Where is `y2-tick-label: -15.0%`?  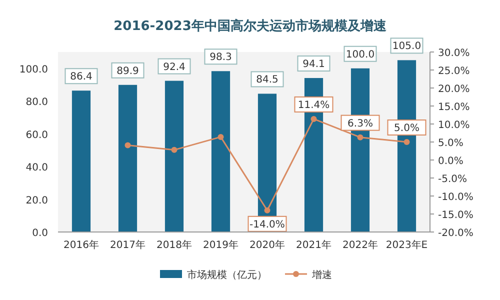 y2-tick-label: -15.0% is located at coordinates (456, 215).